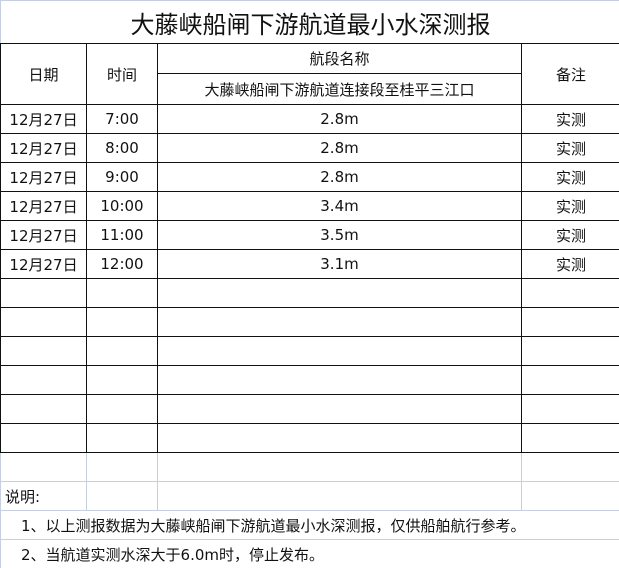 Image resolution: width=619 pixels, height=568 pixels. I want to click on cell-time: 8:00, so click(122, 148).